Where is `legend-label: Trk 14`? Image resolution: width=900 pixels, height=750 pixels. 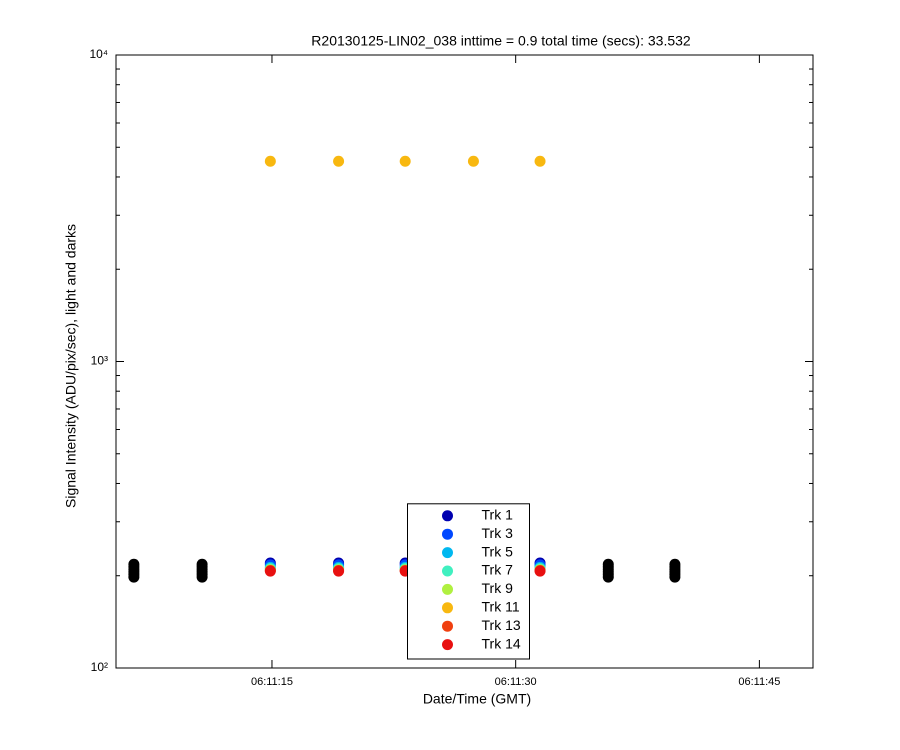 legend-label: Trk 14 is located at coordinates (501, 643).